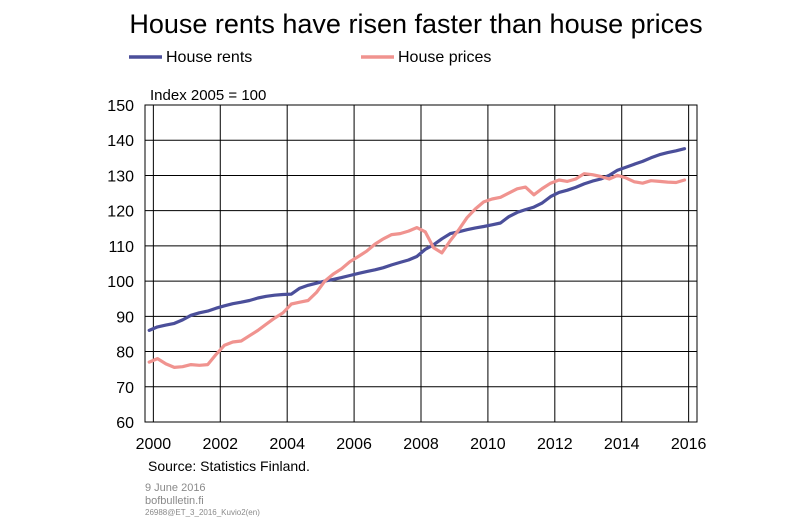 This screenshot has width=800, height=522. I want to click on x-tick-label-2006: 2006, so click(354, 444).